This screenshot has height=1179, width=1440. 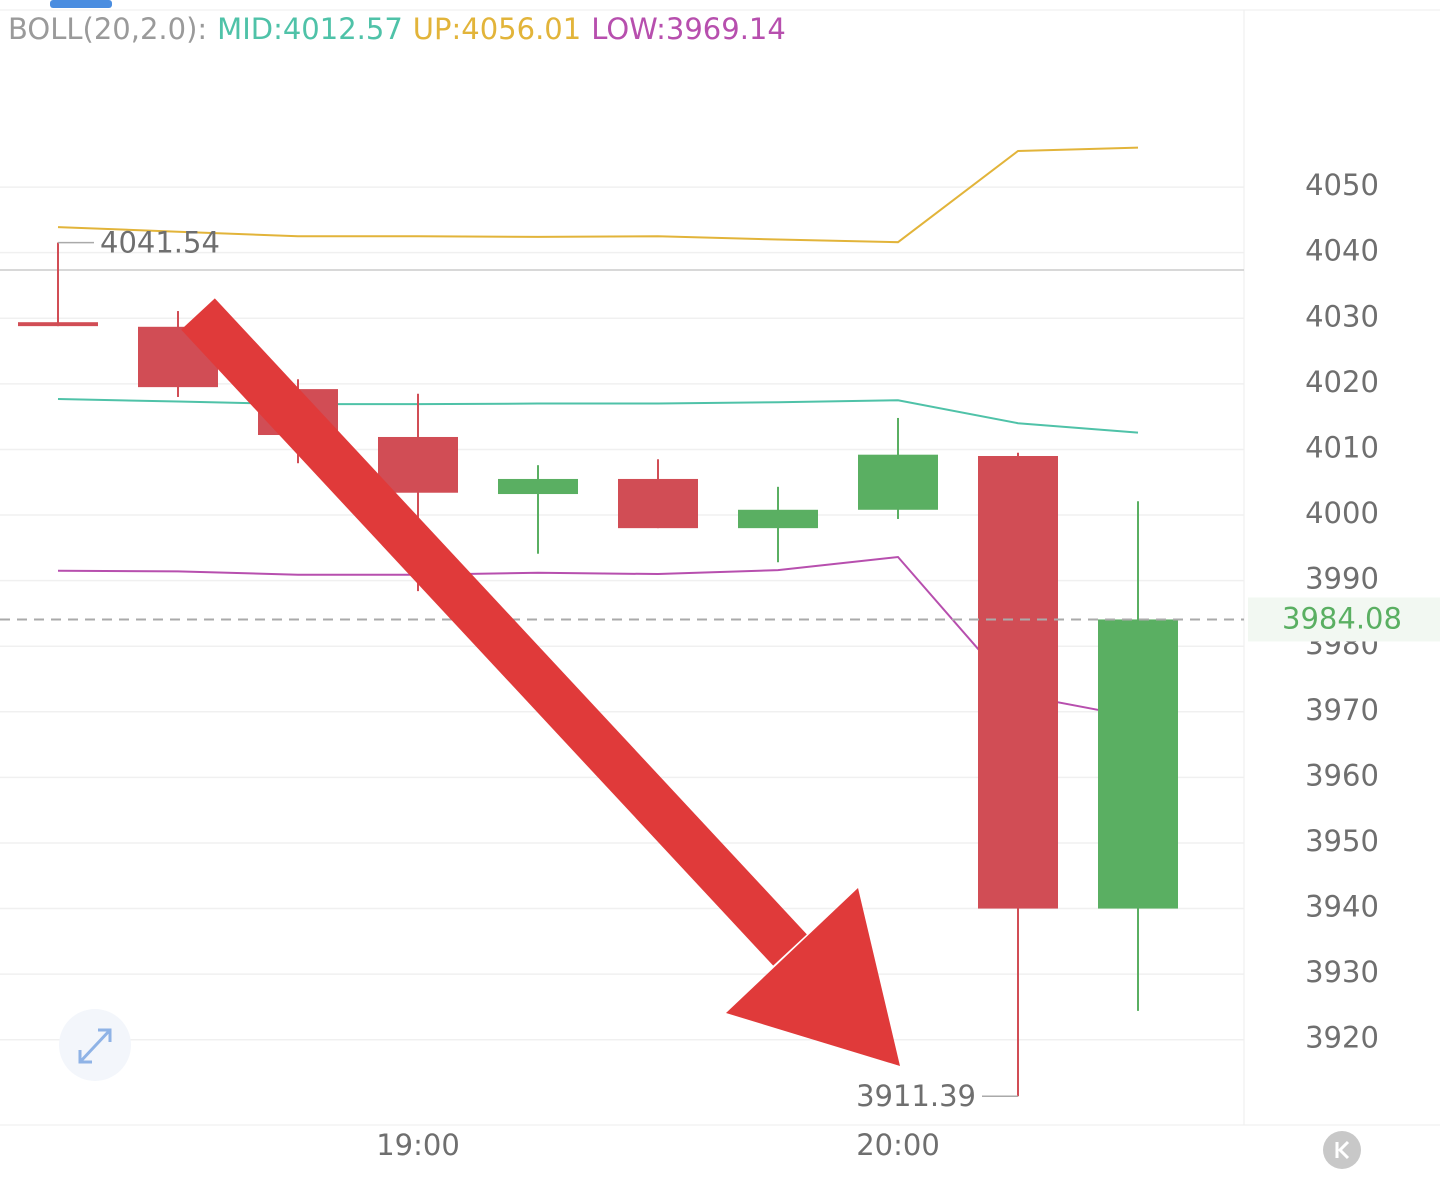 What do you see at coordinates (1342, 907) in the screenshot?
I see `y-tick-label: 3940` at bounding box center [1342, 907].